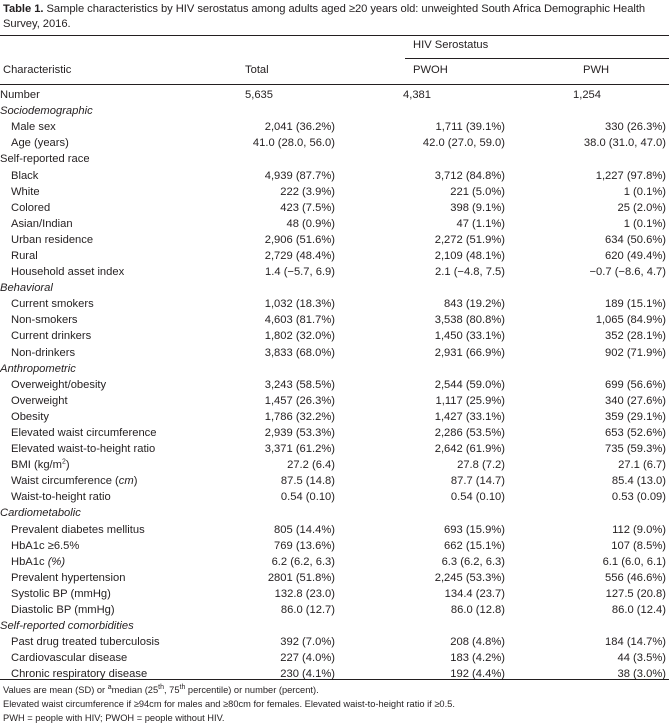 Image resolution: width=669 pixels, height=727 pixels. I want to click on total-cell: 769 (13.6%), so click(304, 545).